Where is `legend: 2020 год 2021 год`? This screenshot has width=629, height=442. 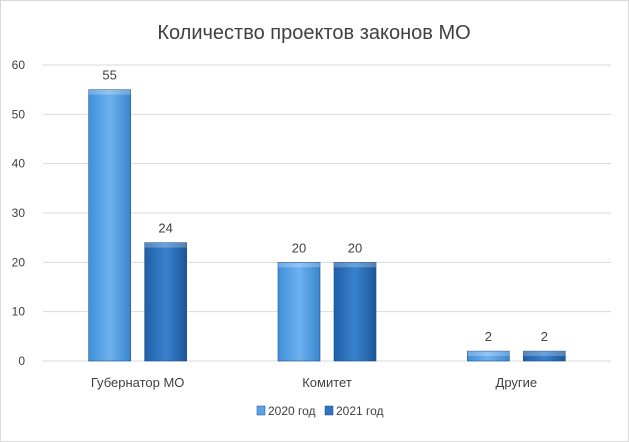
legend: 2020 год 2021 год is located at coordinates (320, 411).